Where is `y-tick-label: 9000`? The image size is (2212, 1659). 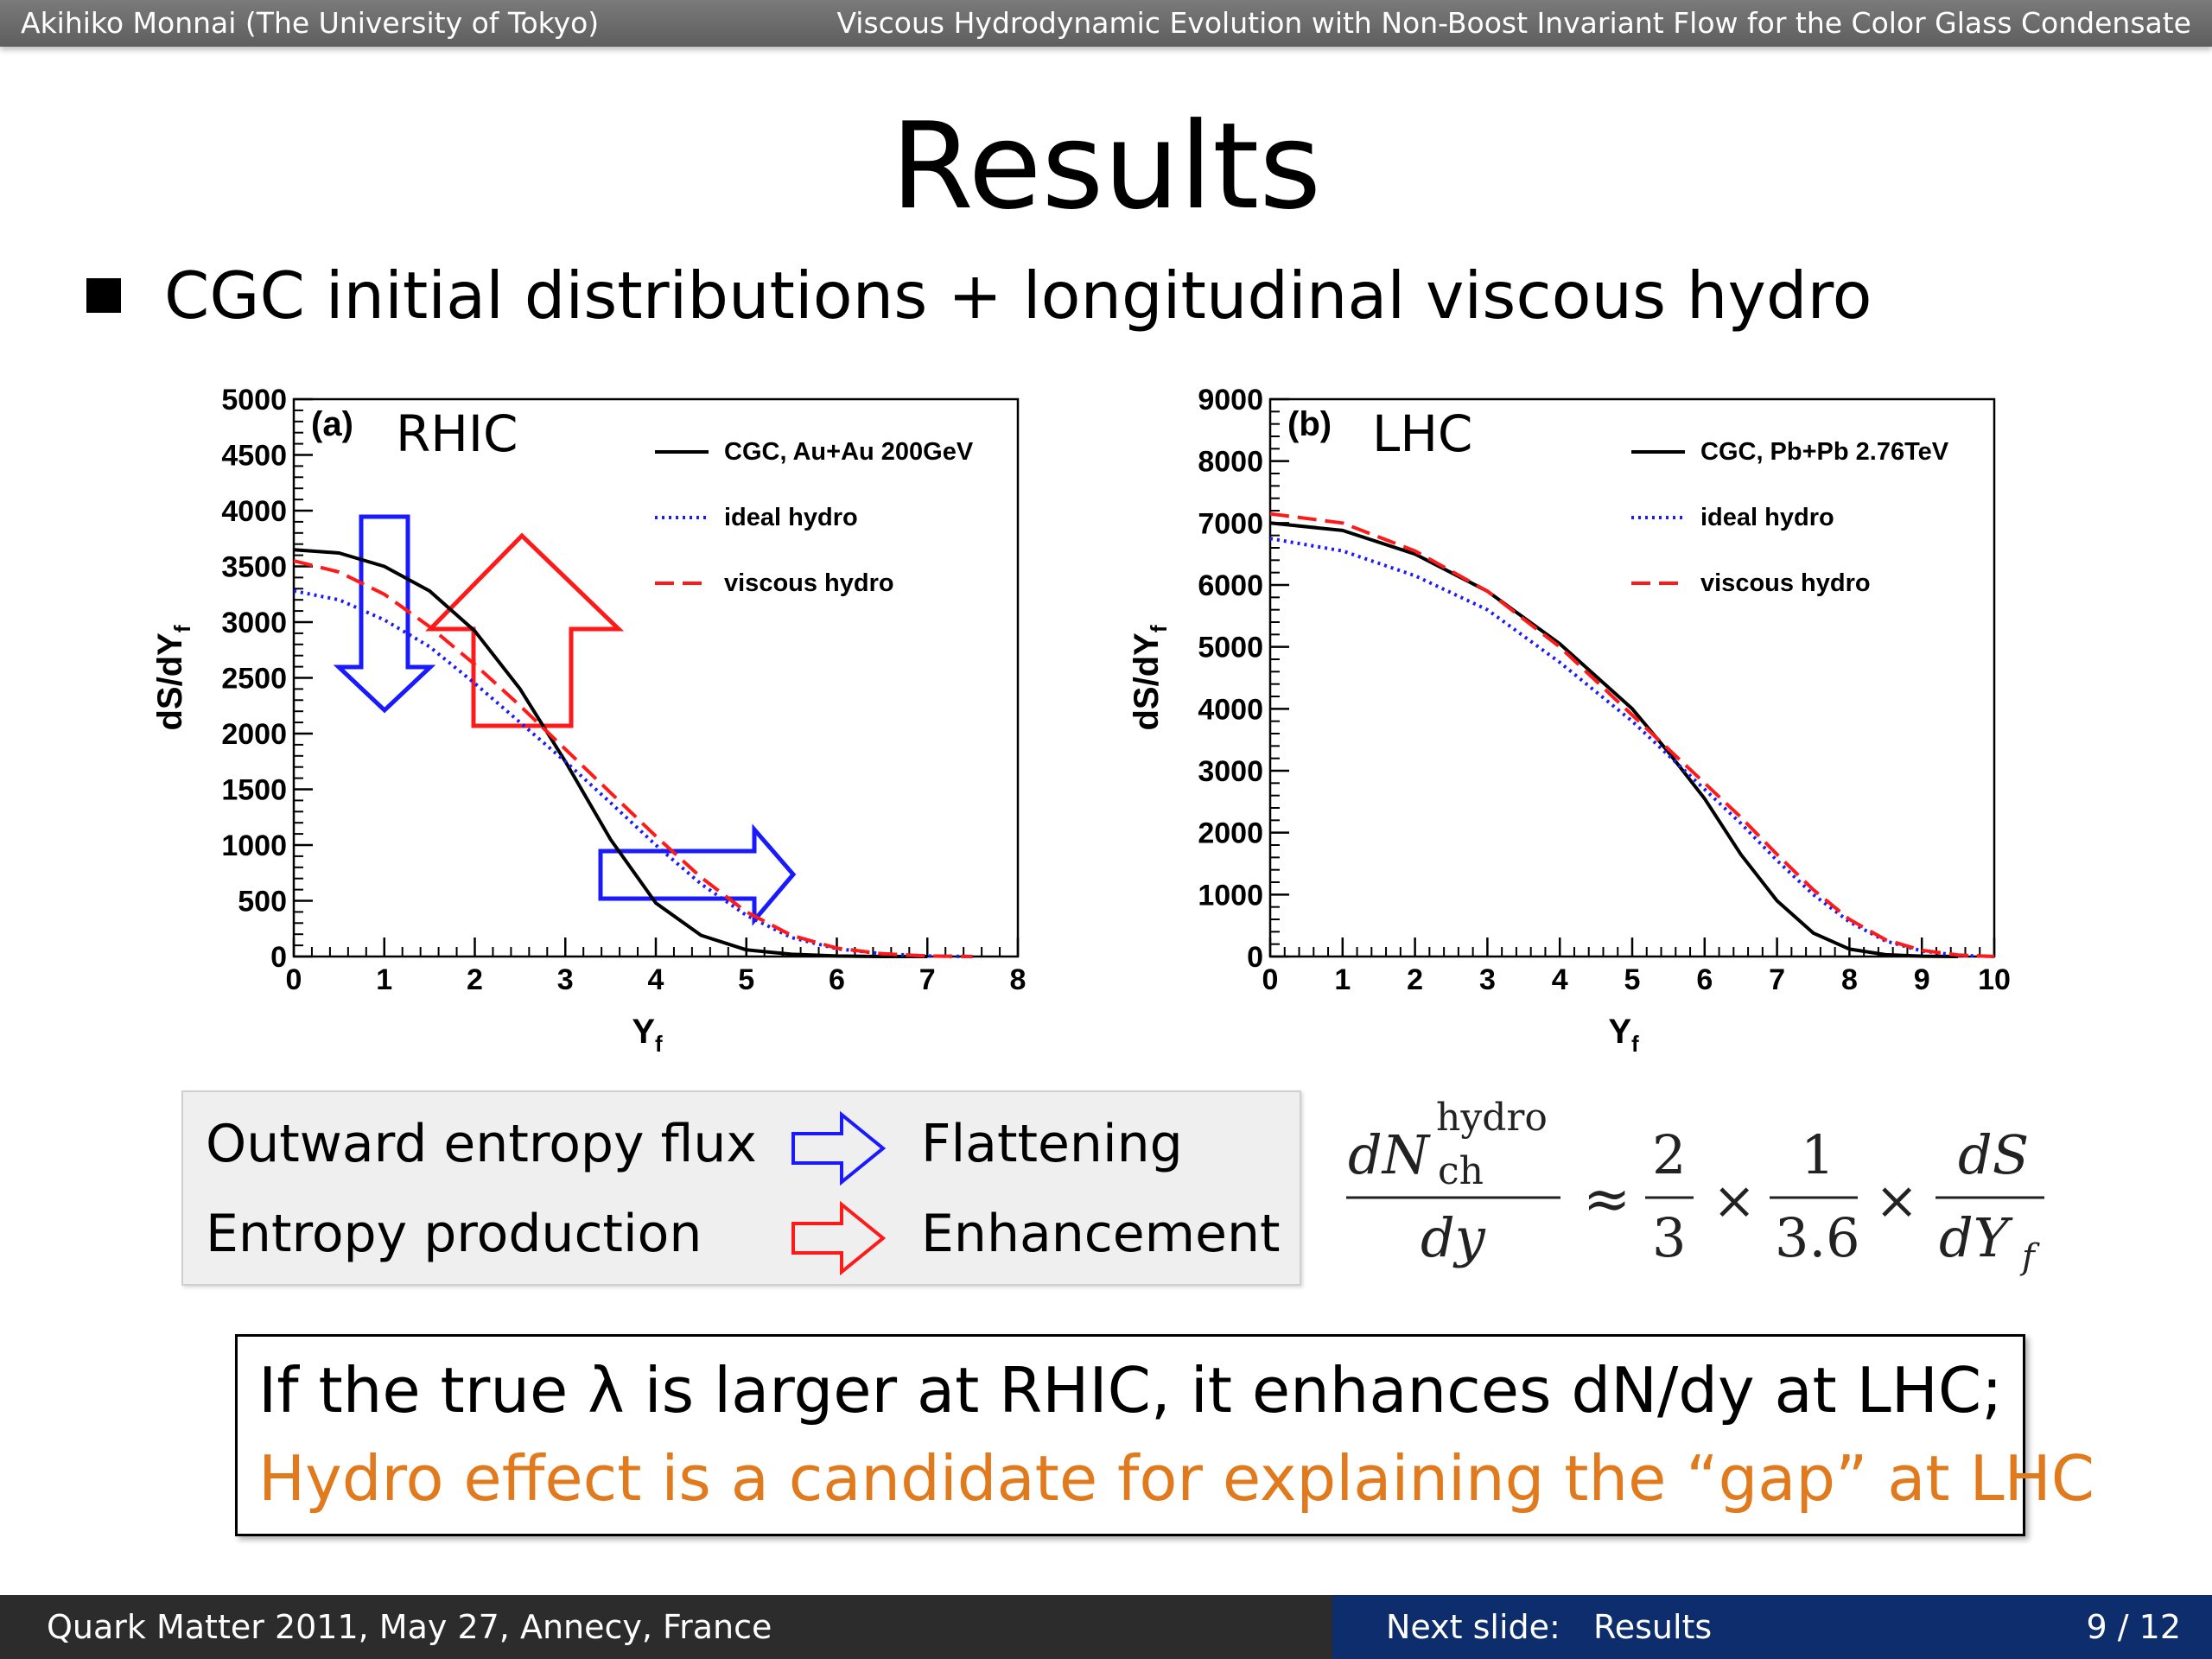
y-tick-label: 9000 is located at coordinates (1230, 400).